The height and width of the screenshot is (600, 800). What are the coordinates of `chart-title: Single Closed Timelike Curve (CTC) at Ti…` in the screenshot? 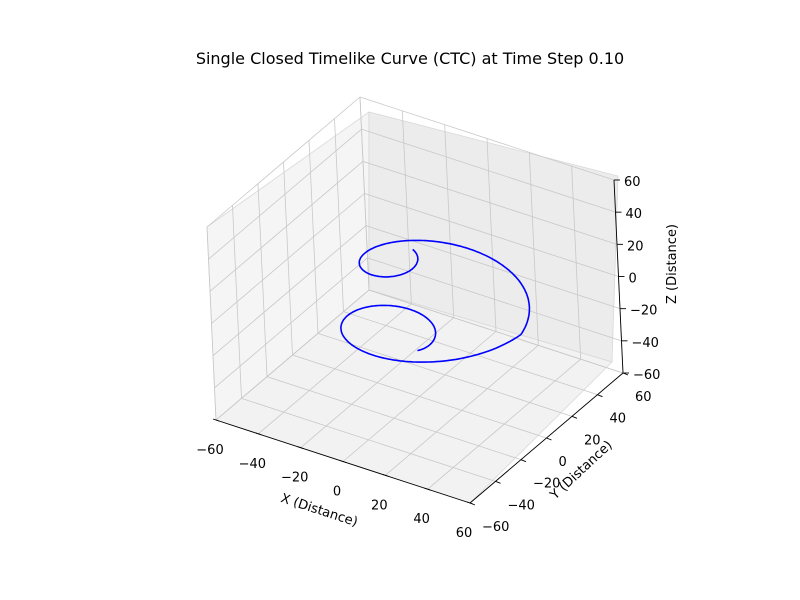 It's located at (410, 58).